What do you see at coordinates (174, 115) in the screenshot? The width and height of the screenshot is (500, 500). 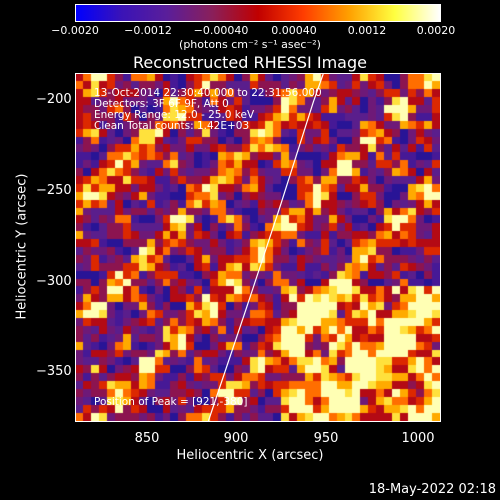 I see `info-energy-range: Energy Range: 12.0 - 25.0 keV` at bounding box center [174, 115].